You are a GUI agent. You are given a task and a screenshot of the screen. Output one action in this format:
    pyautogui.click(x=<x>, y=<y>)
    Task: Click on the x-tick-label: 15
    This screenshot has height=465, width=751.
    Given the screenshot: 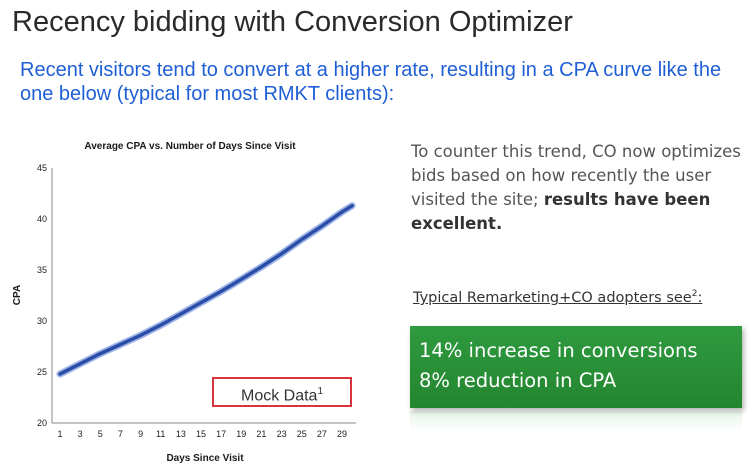 What is the action you would take?
    pyautogui.click(x=201, y=434)
    